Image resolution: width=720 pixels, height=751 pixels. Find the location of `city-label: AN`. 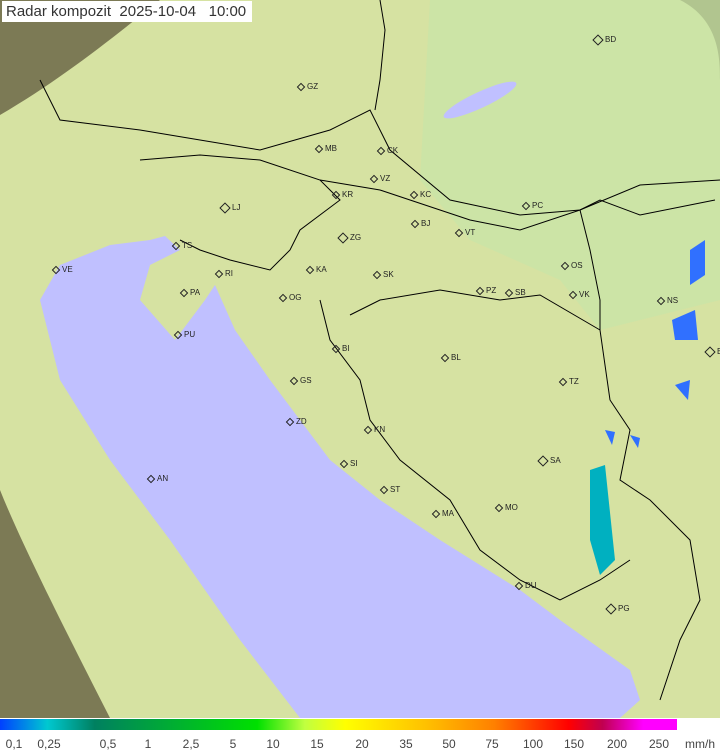

city-label: AN is located at coordinates (163, 478).